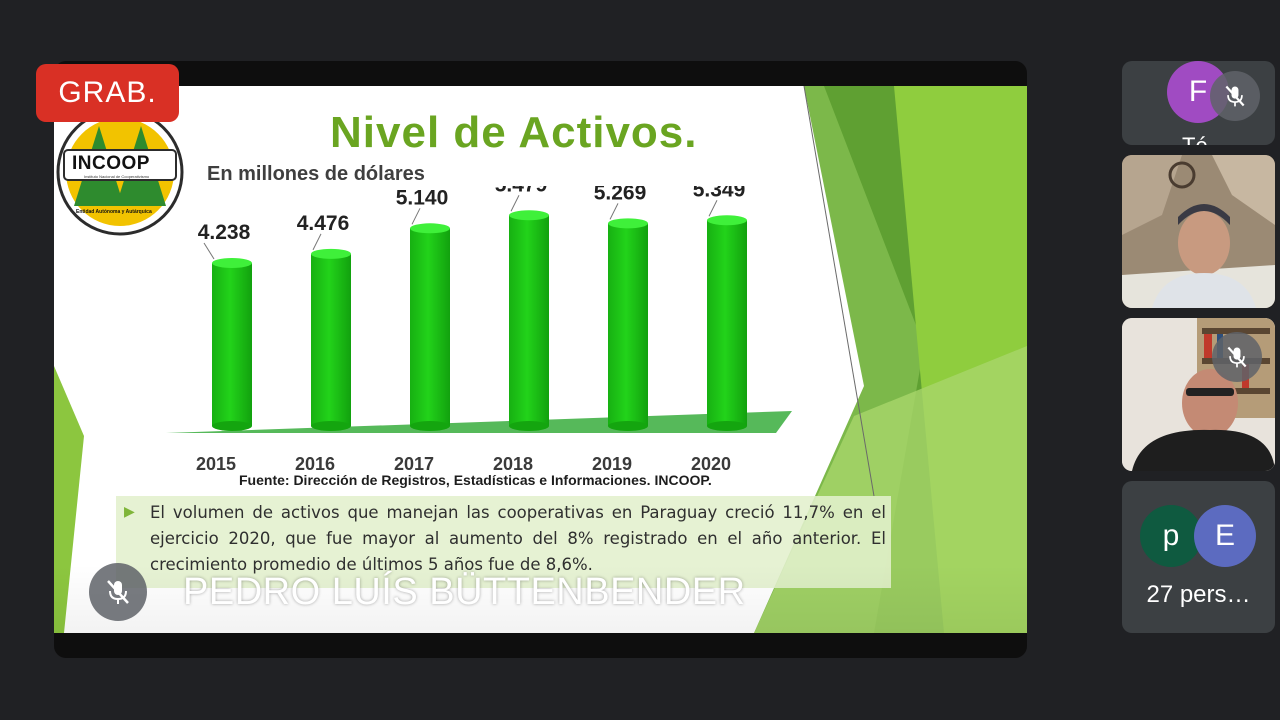 The height and width of the screenshot is (720, 1280). Describe the element at coordinates (111, 163) in the screenshot. I see `logo-text: INCOOP` at that location.